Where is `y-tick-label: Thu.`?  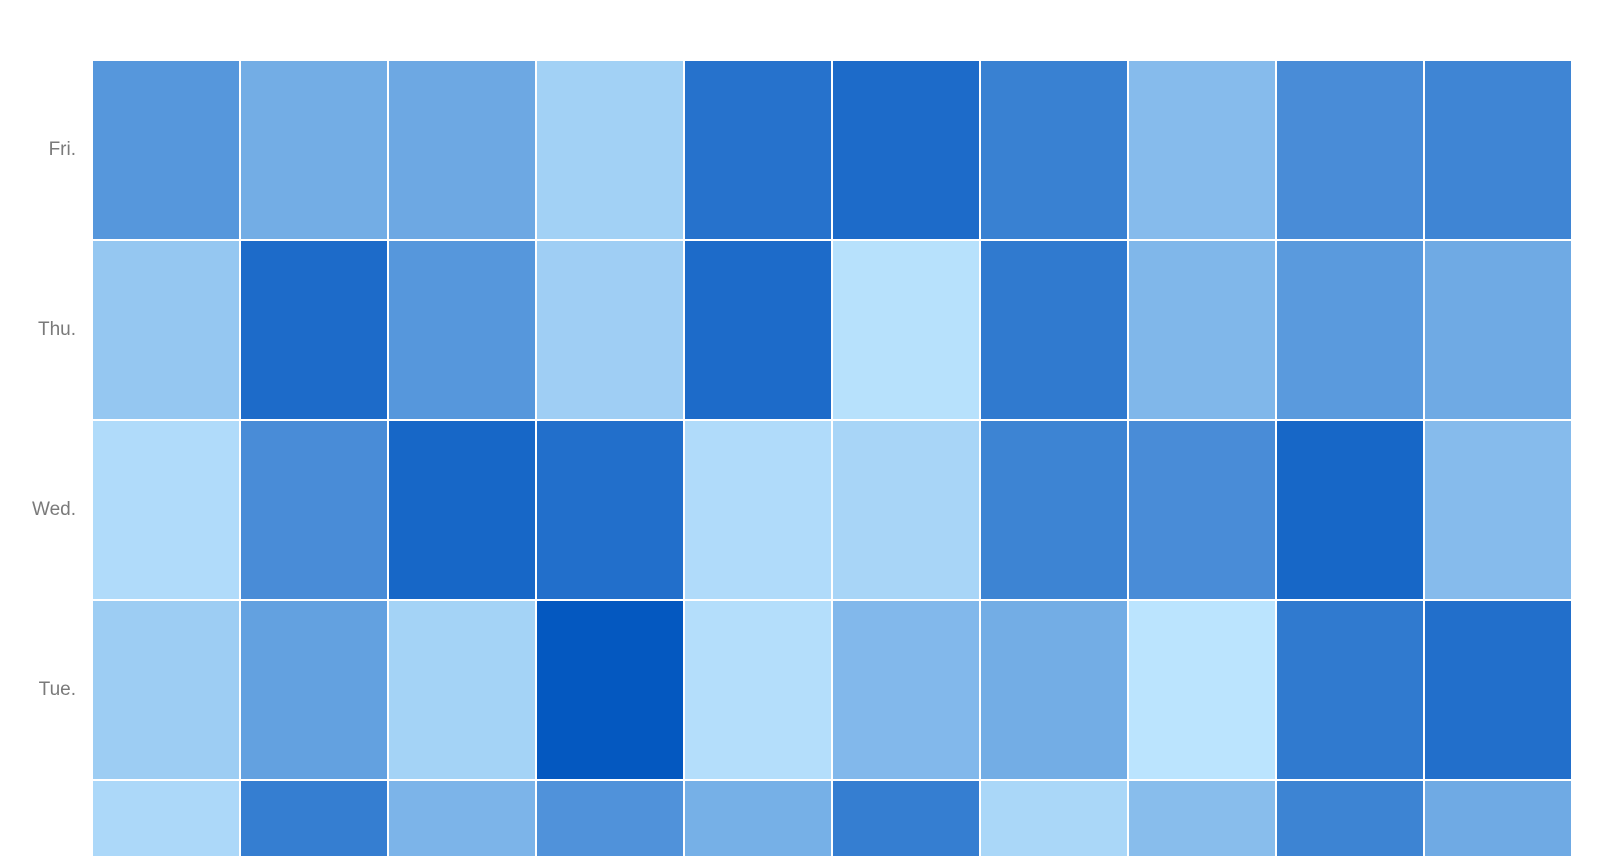 y-tick-label: Thu. is located at coordinates (57, 329).